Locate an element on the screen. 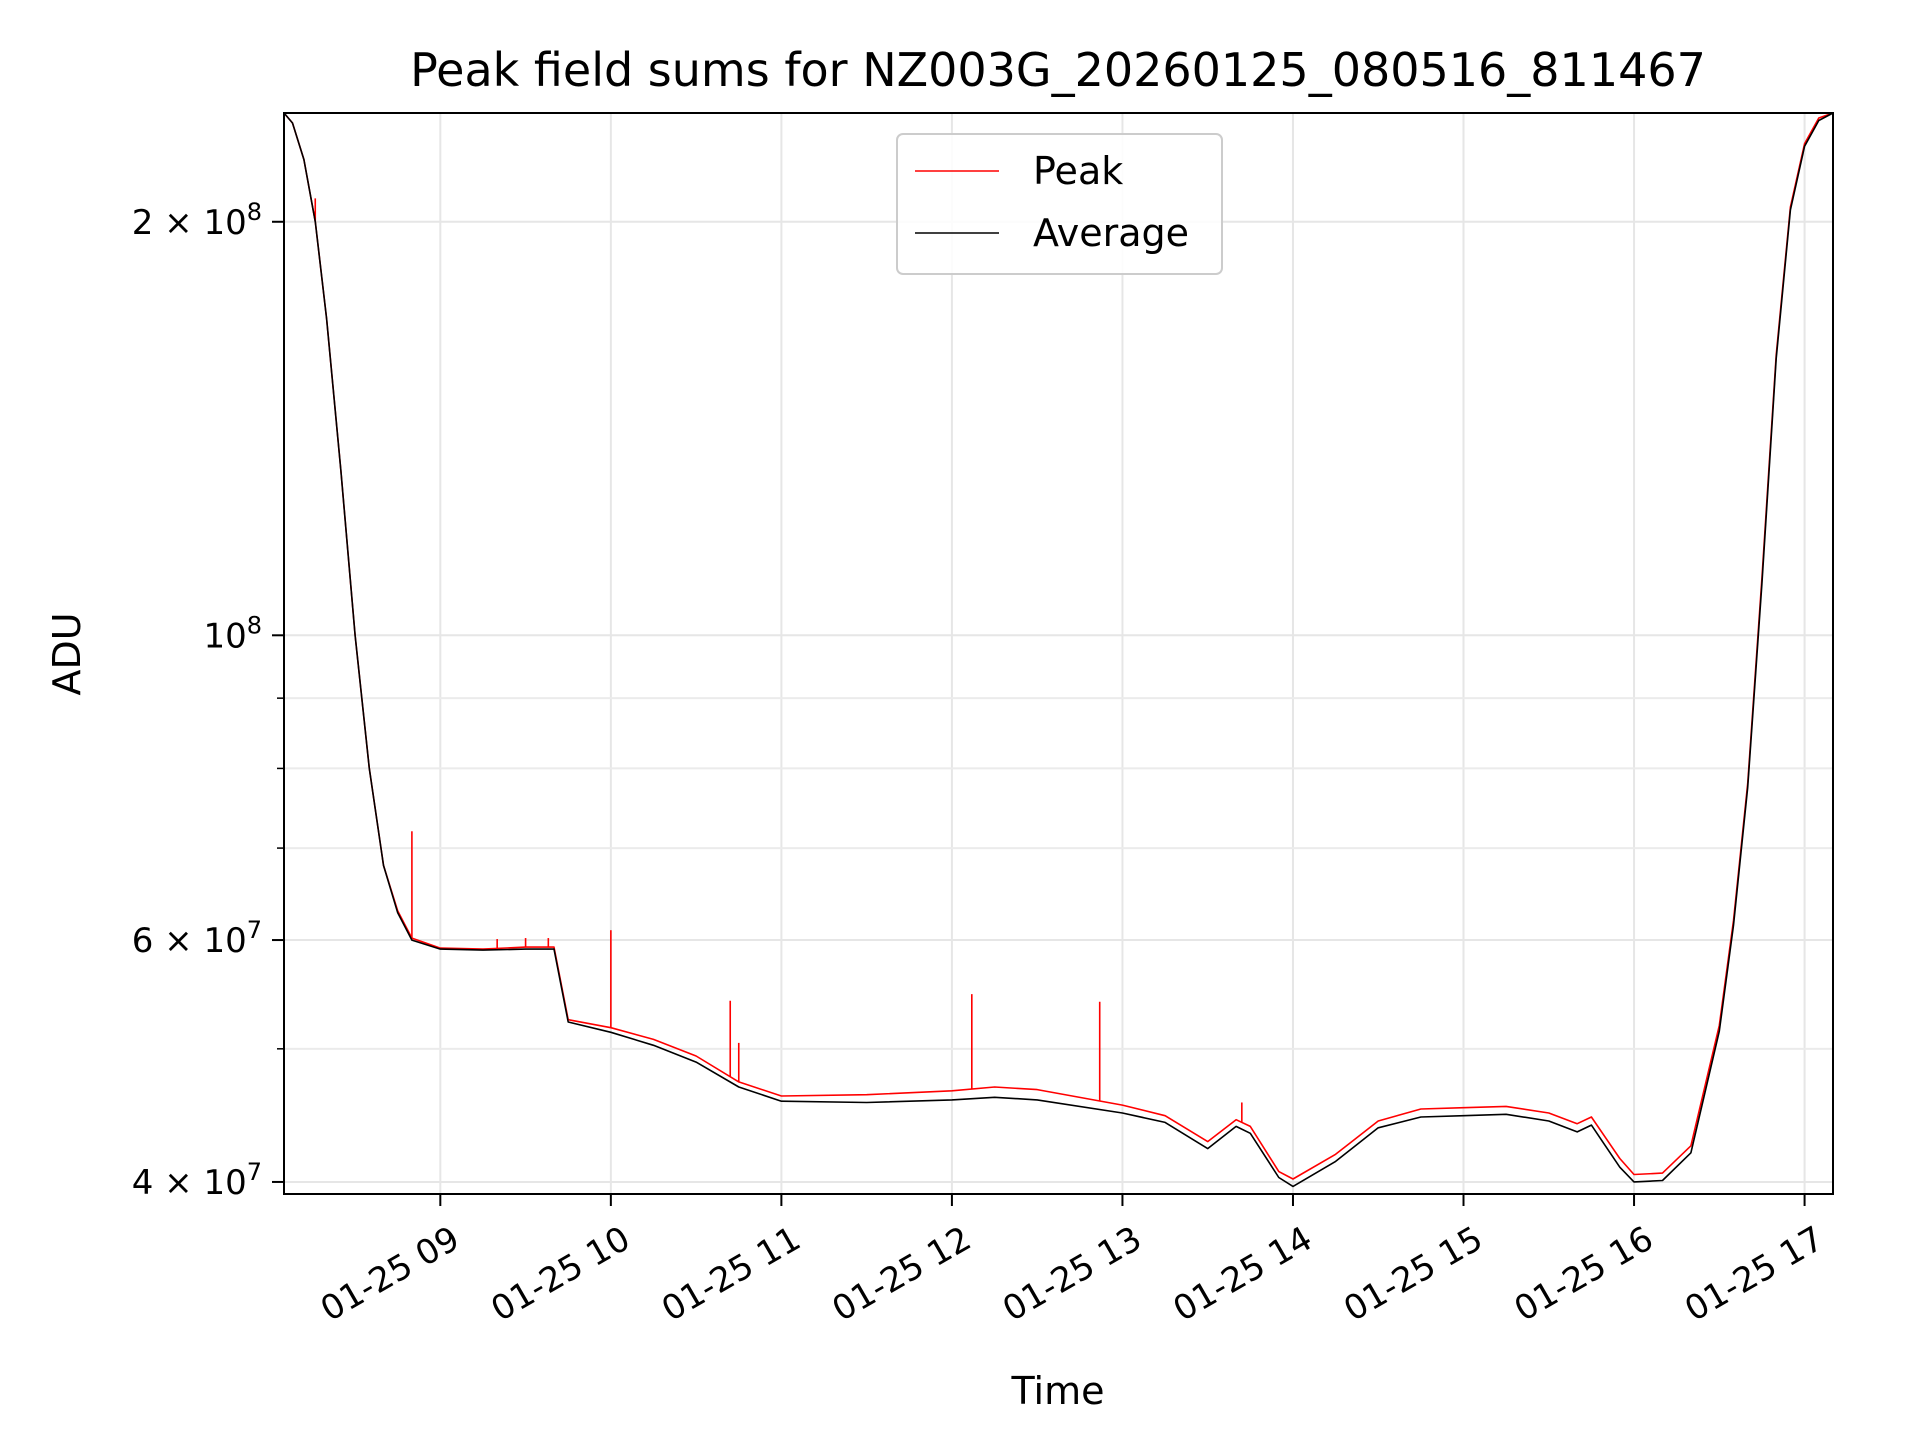  y-tick-label: 6 × 107 is located at coordinates (197, 938).